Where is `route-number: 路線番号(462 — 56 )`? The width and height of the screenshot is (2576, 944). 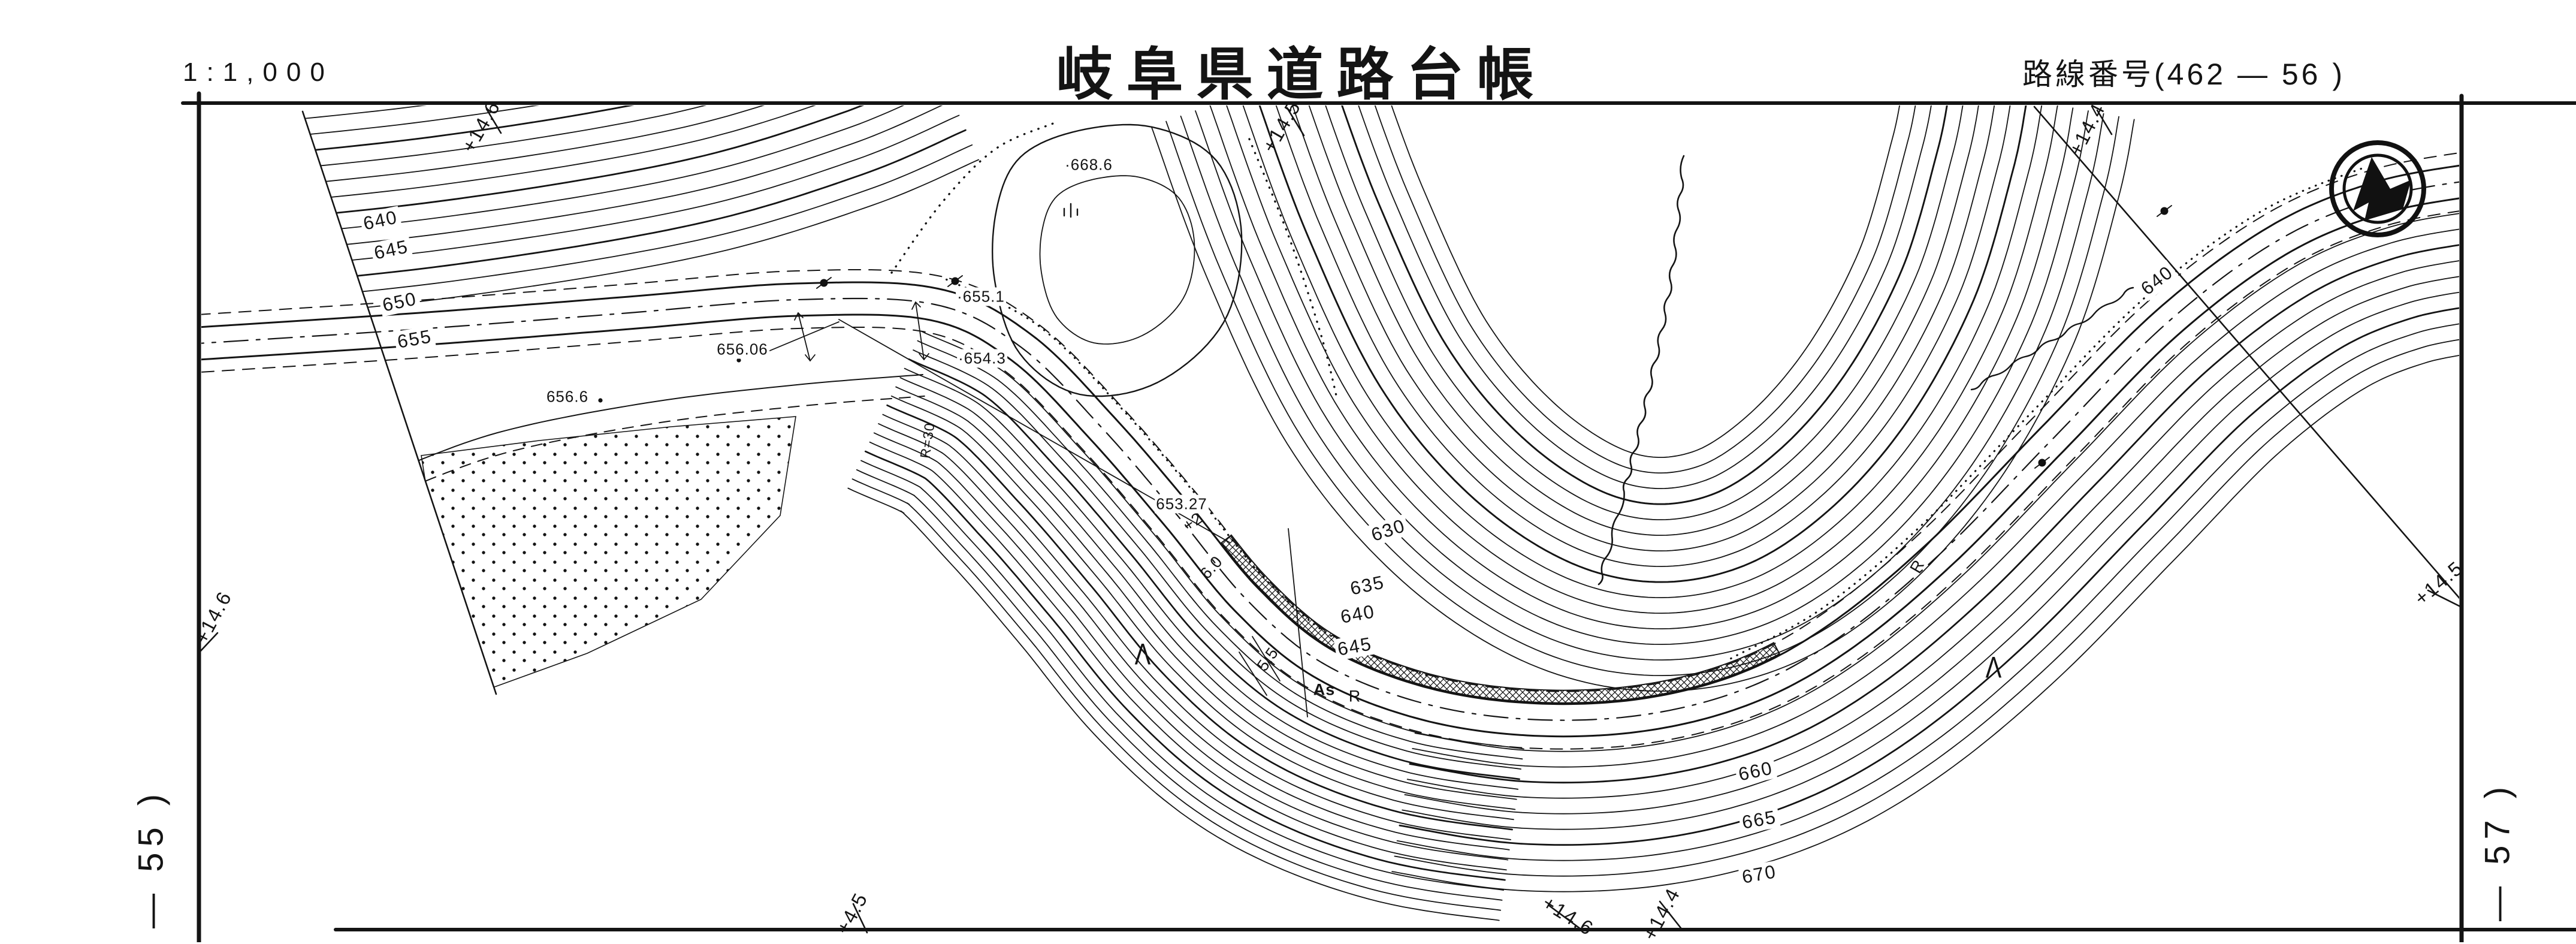 route-number: 路線番号(462 — 56 ) is located at coordinates (2184, 74).